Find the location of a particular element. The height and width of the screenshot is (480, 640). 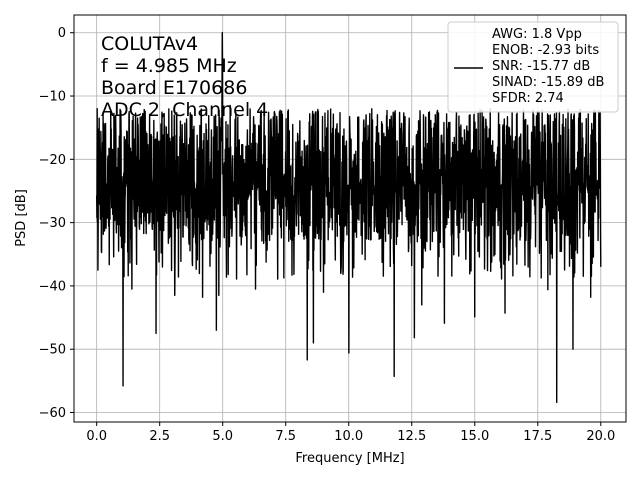

x-tick-label: 17.5 is located at coordinates (537, 436).